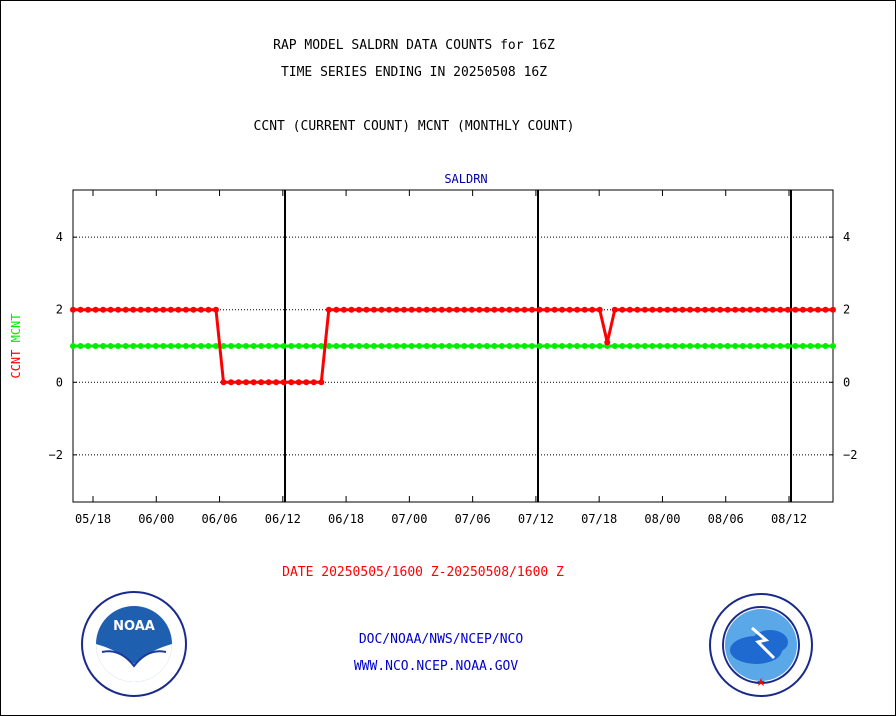 The height and width of the screenshot is (716, 896). What do you see at coordinates (16, 345) in the screenshot?
I see `y-axis-label: CCNT MCNT` at bounding box center [16, 345].